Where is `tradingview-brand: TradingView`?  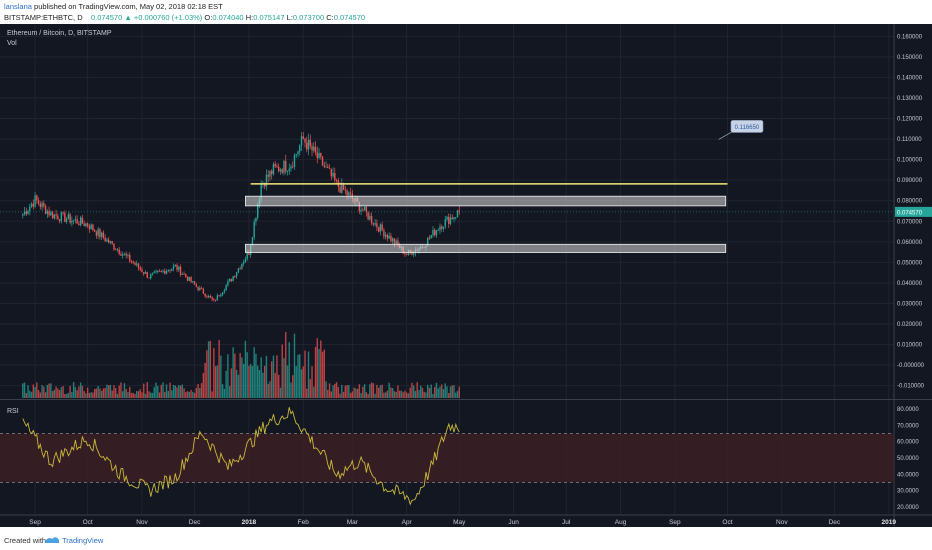 tradingview-brand: TradingView is located at coordinates (83, 540).